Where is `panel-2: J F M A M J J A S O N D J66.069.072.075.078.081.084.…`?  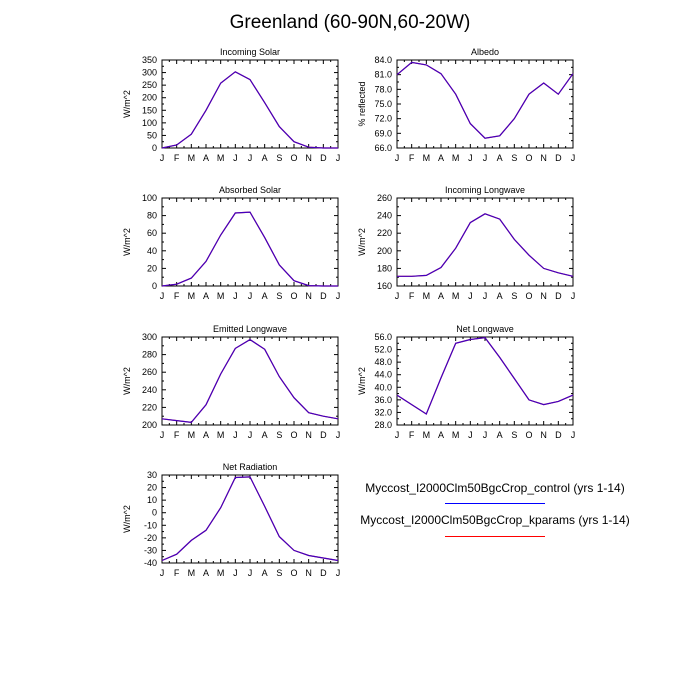 panel-2: J F M A M J J A S O N D J66.069.072.075.078.081.084.… is located at coordinates (466, 105).